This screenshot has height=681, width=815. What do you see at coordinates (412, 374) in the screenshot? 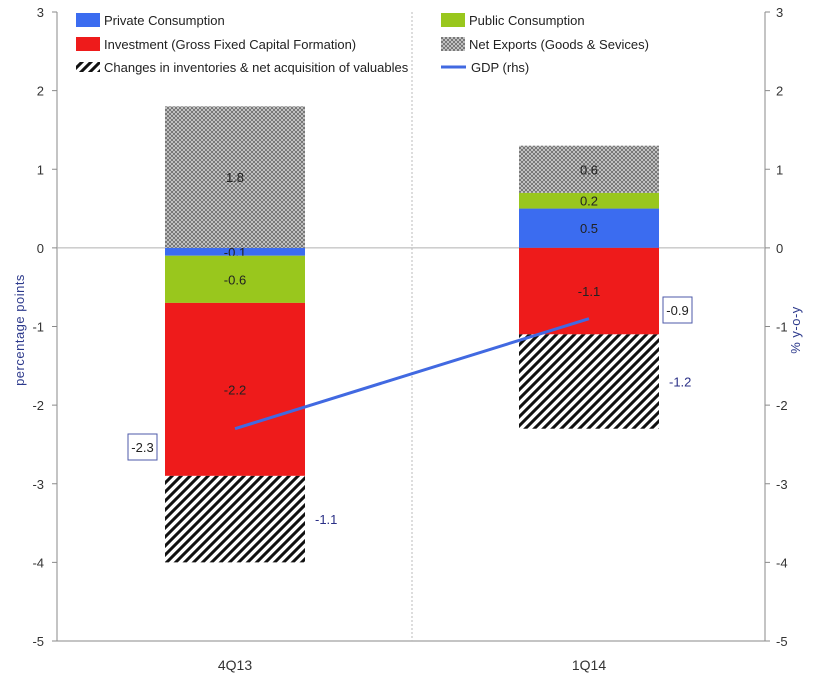
I see `gdp-line` at bounding box center [412, 374].